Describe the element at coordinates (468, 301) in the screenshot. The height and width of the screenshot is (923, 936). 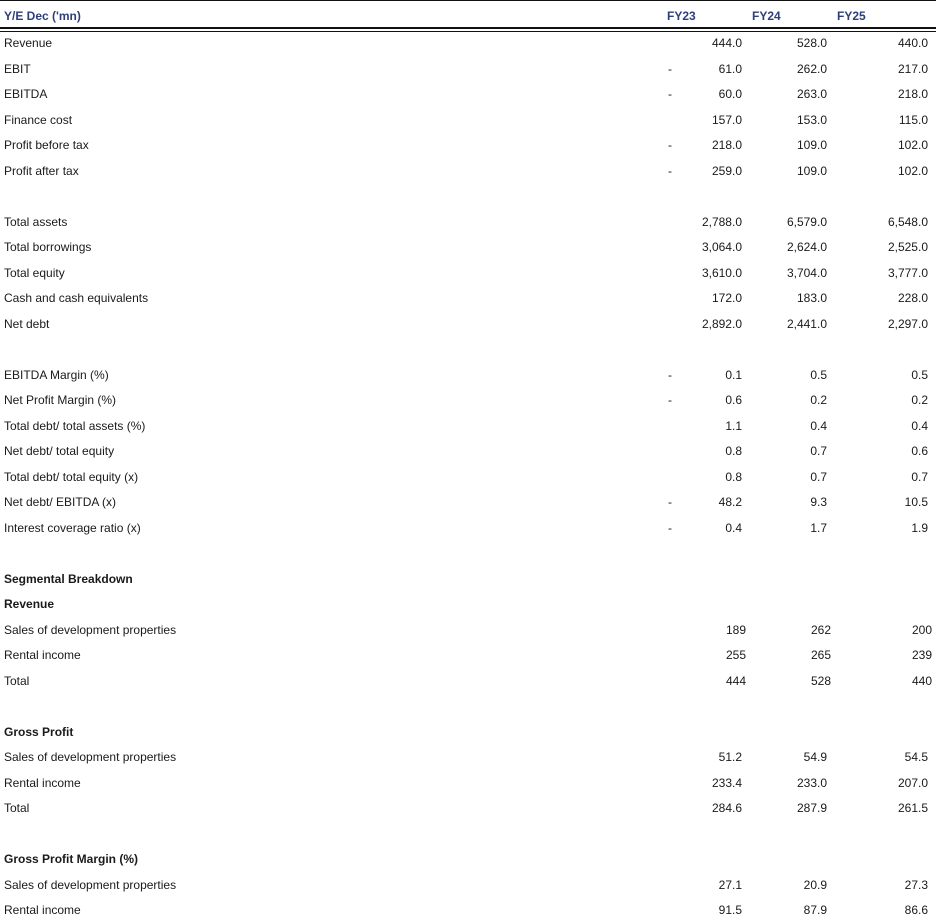
I see `table-row: Cash and cash equivalents 172.0 183.0 228.0` at that location.